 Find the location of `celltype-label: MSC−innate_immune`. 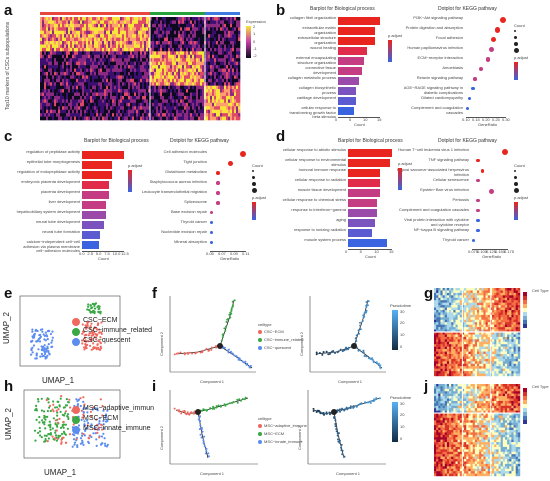

celltype-label: MSC−innate_immune is located at coordinates (283, 441).